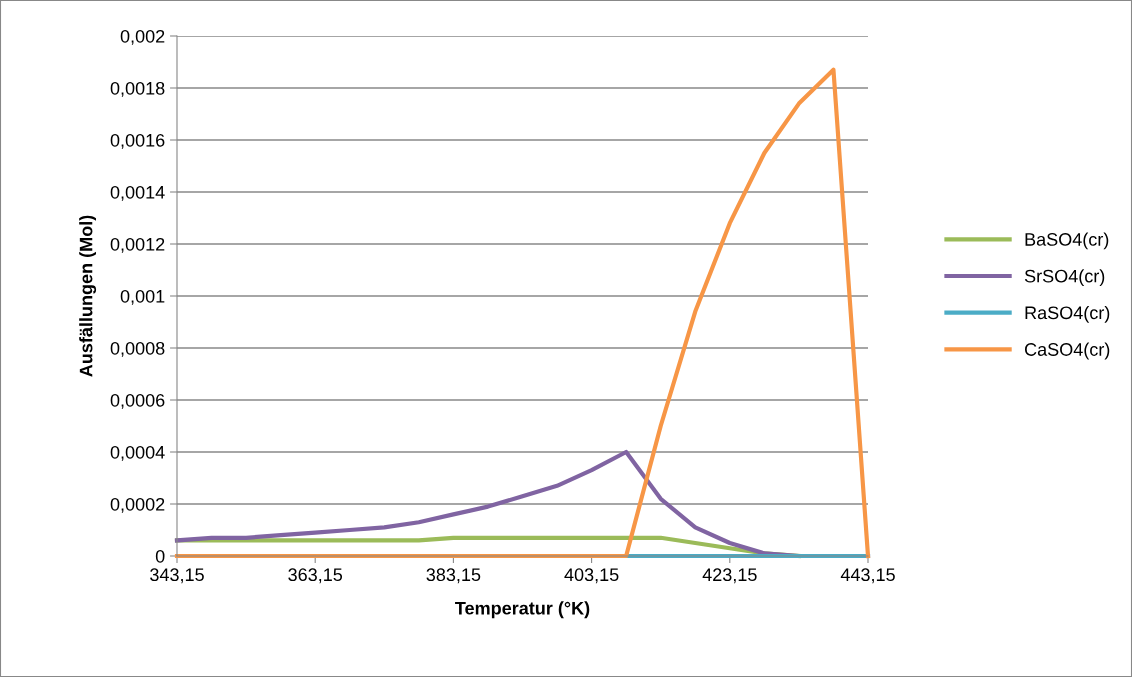 The height and width of the screenshot is (677, 1132). Describe the element at coordinates (137, 245) in the screenshot. I see `y-tick-label: 0,0012` at that location.